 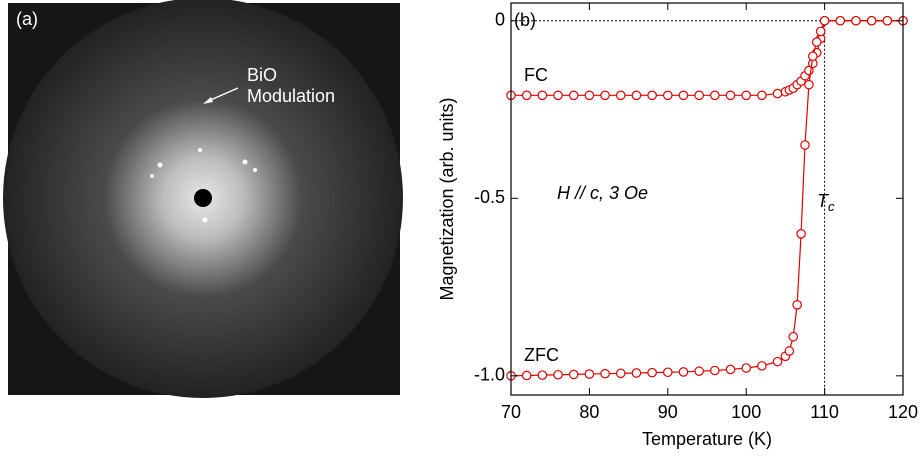 What do you see at coordinates (746, 412) in the screenshot?
I see `x-tick-label: 100` at bounding box center [746, 412].